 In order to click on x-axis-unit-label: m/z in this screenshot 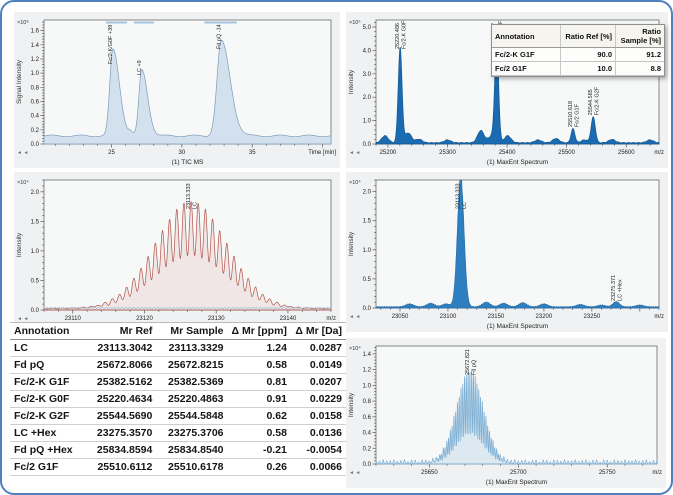, I will do `click(657, 473)`.